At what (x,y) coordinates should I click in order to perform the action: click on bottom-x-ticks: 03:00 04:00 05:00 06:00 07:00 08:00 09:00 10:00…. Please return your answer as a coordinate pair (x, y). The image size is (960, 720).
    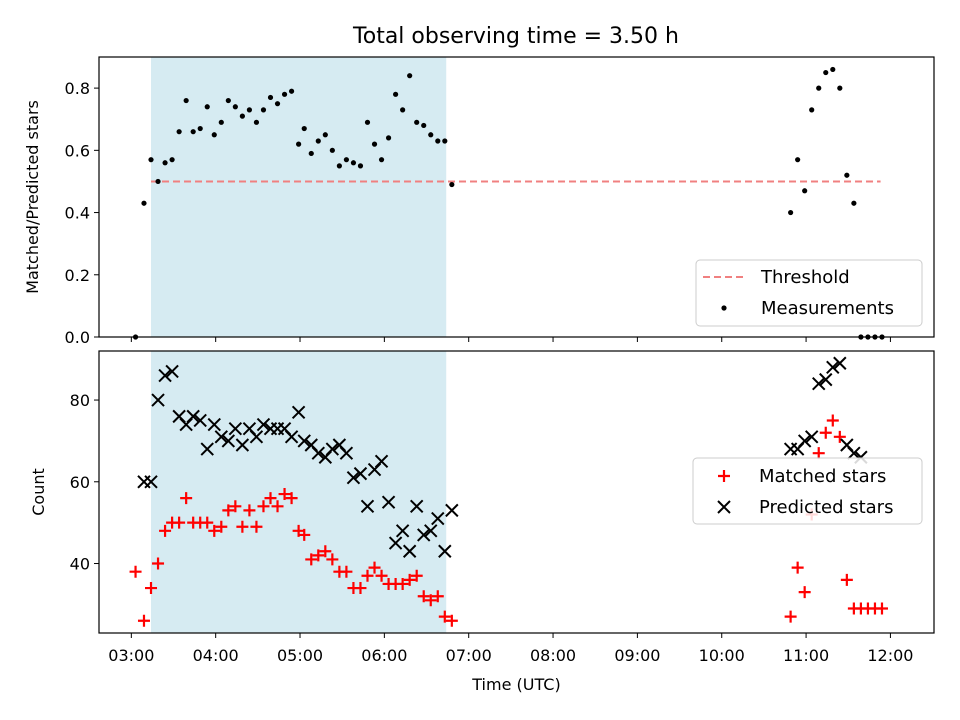
    Looking at the image, I should click on (510, 649).